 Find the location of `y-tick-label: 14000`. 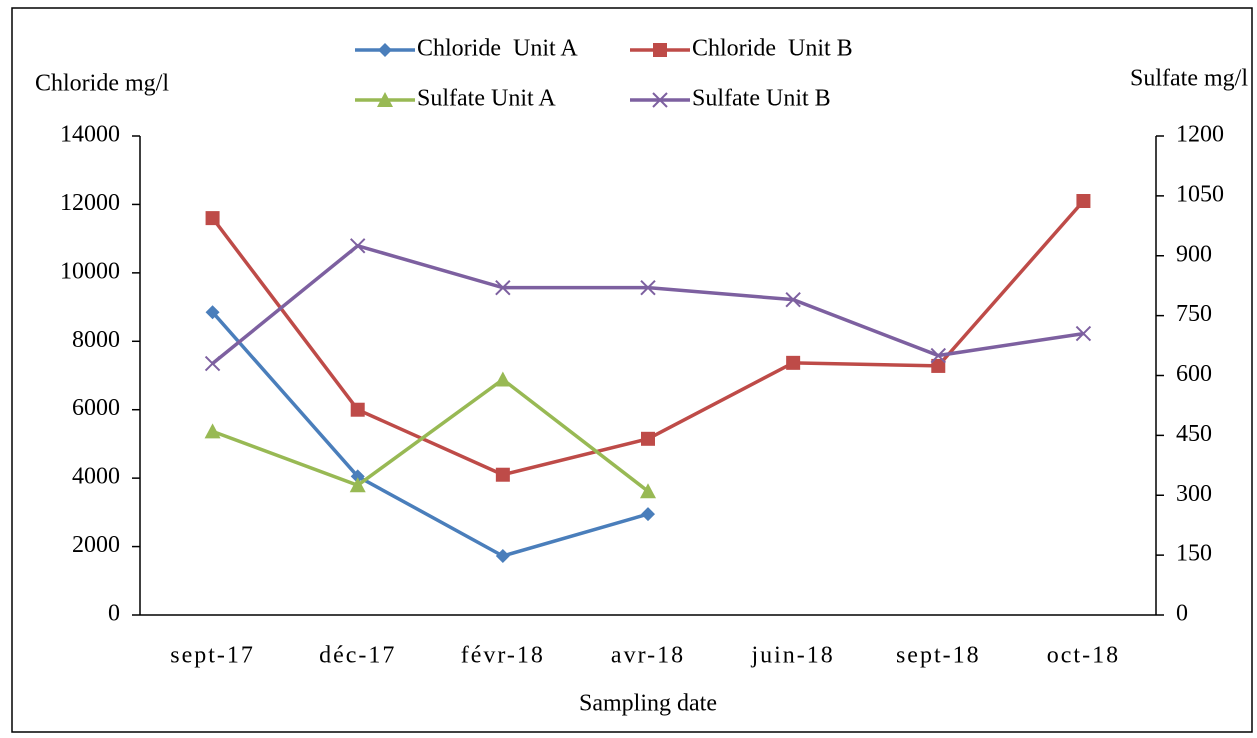

y-tick-label: 14000 is located at coordinates (90, 135).